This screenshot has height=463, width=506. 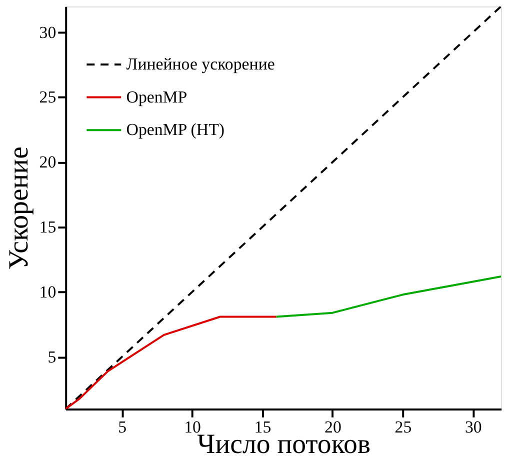 I want to click on y-tick-label: 20, so click(x=47, y=162).